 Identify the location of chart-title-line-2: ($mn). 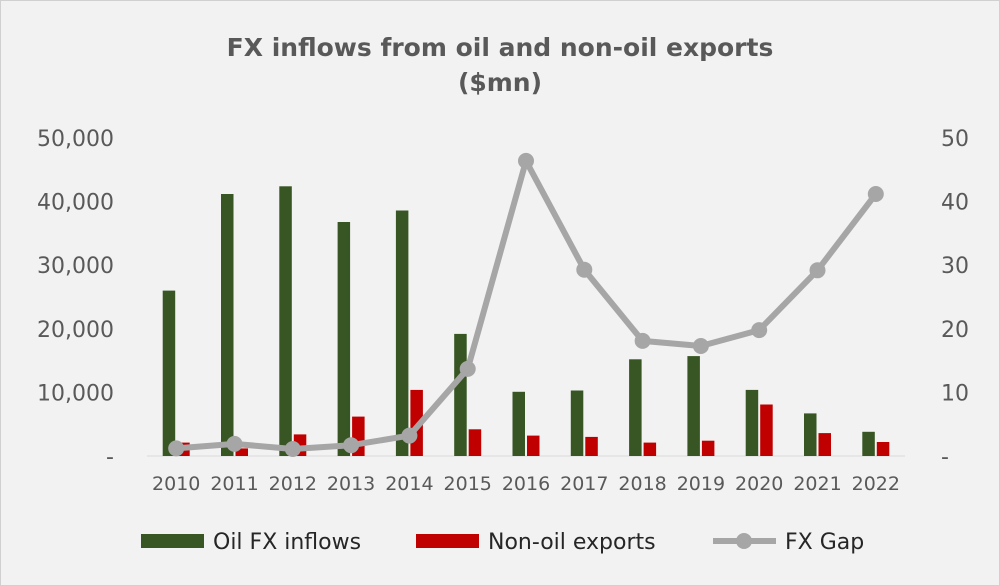
(500, 82).